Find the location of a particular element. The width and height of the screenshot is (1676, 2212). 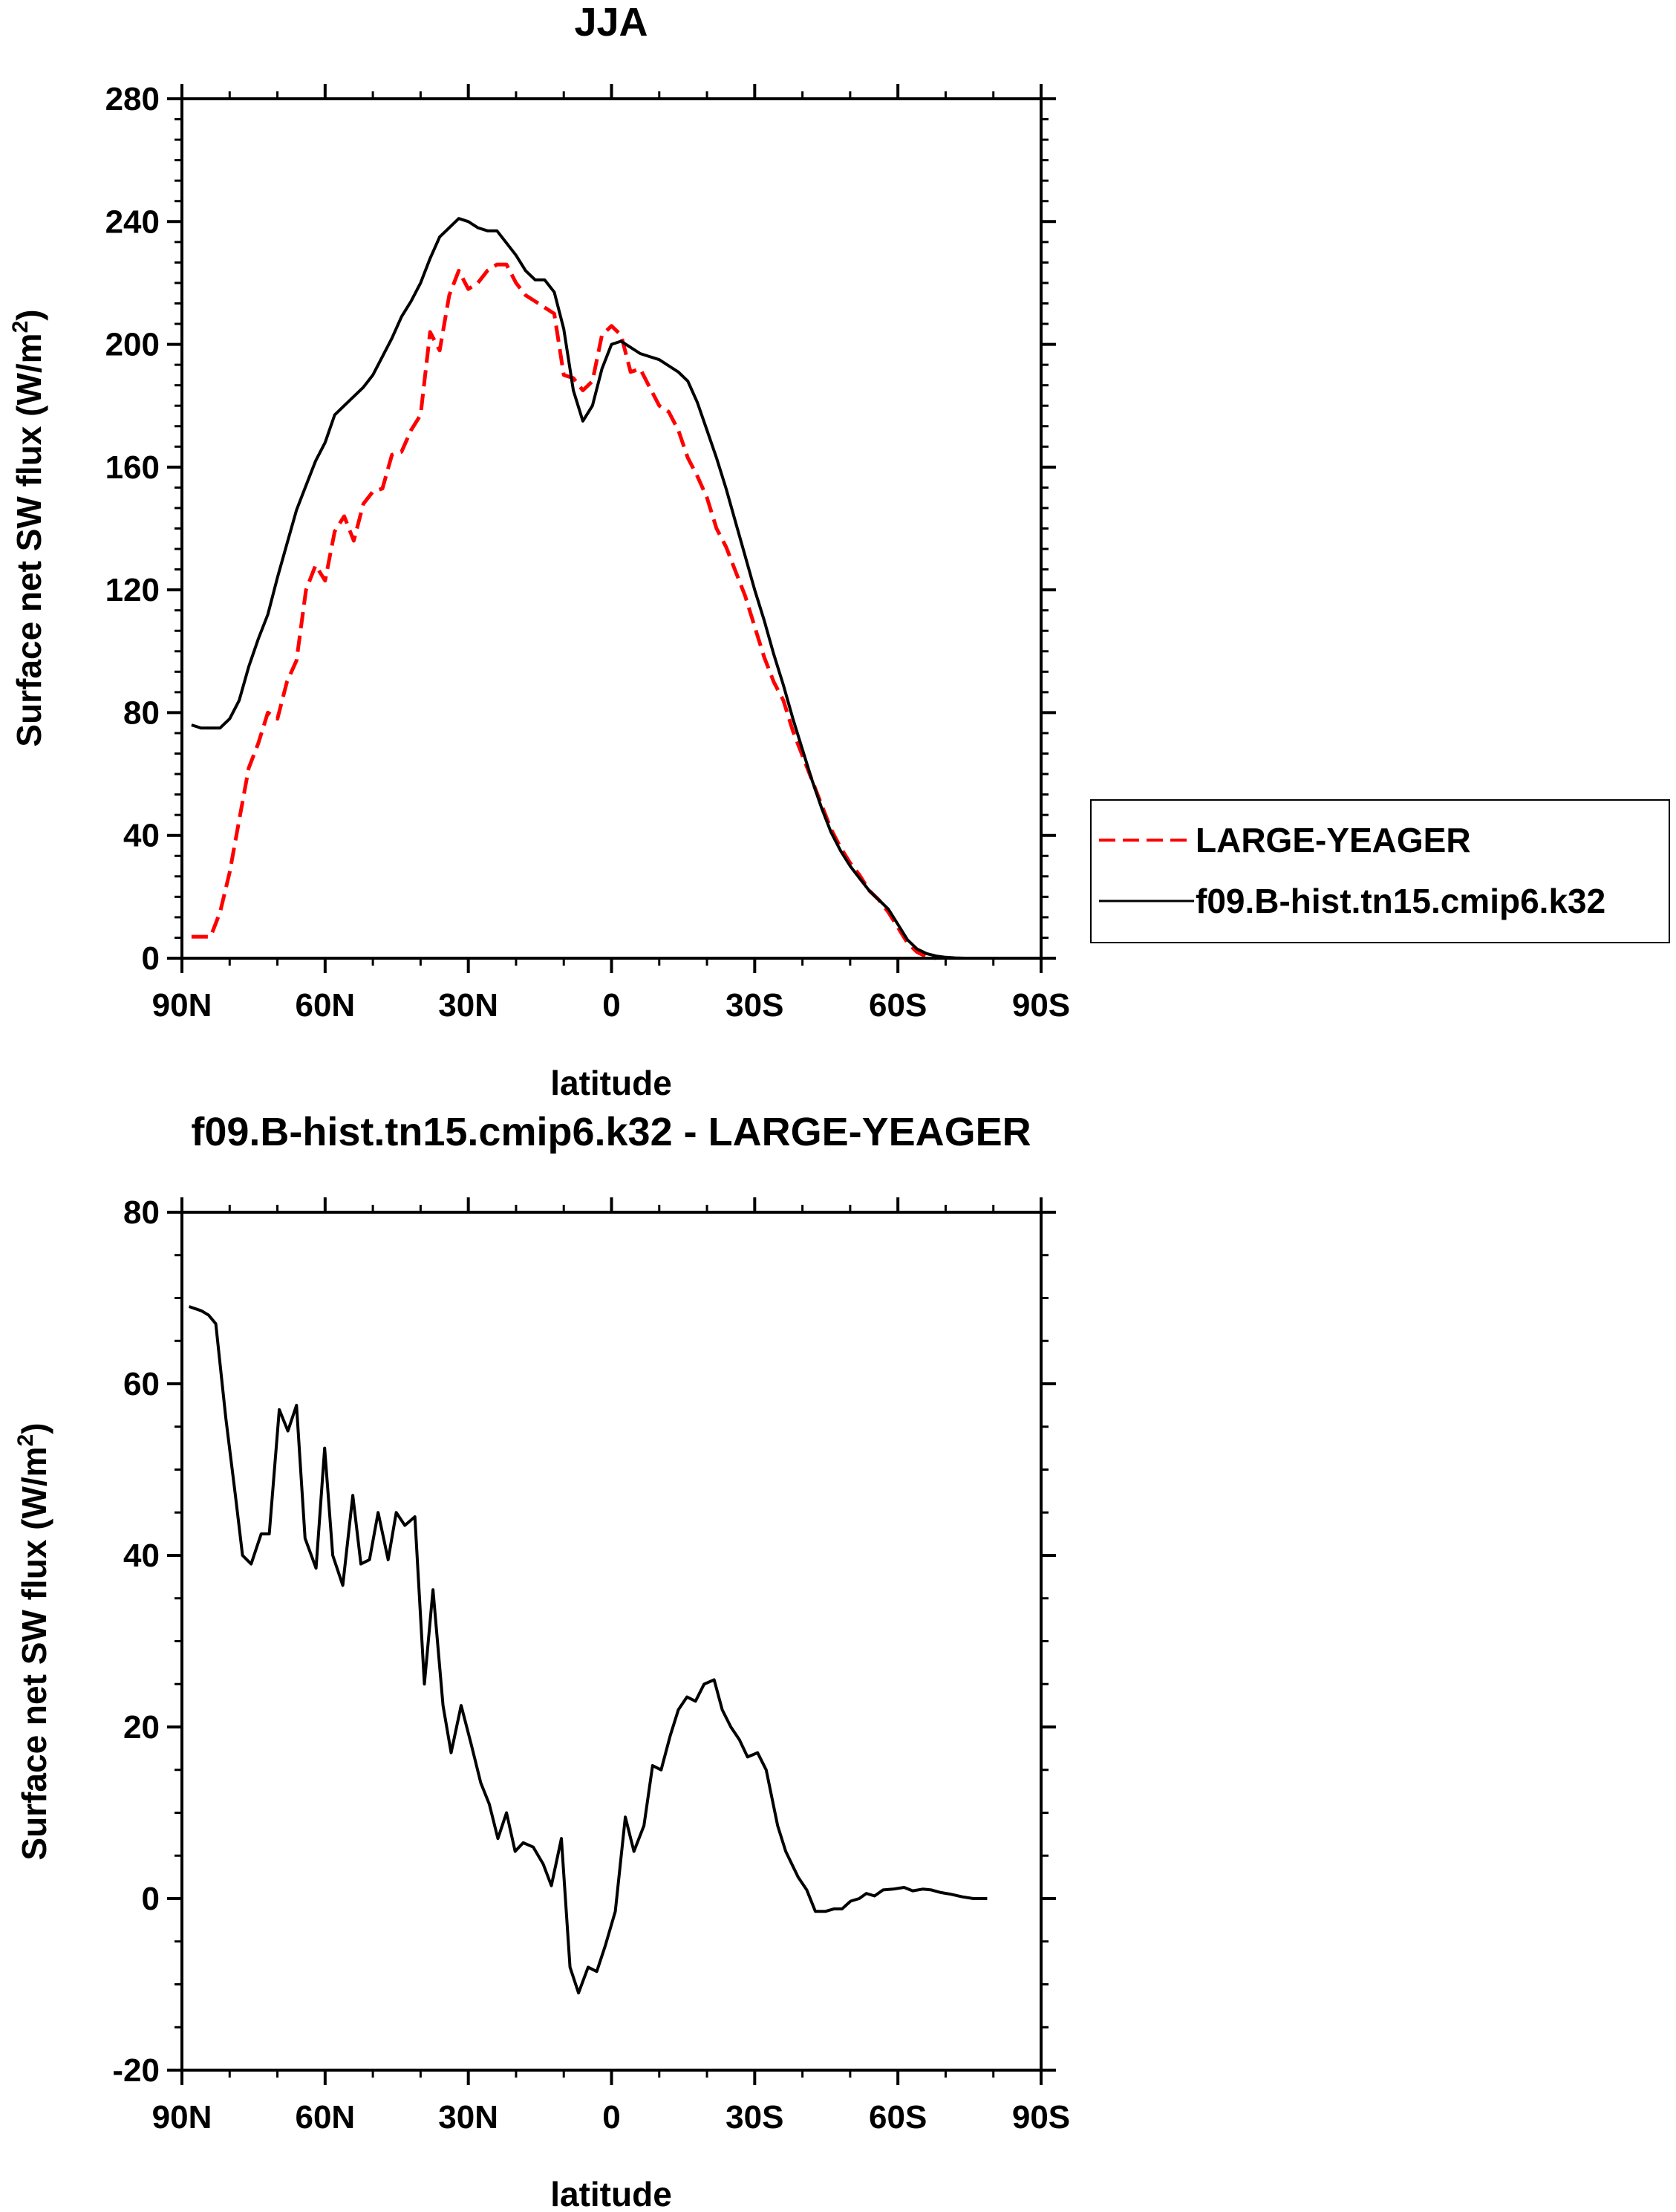

legend-box is located at coordinates (1380, 871).